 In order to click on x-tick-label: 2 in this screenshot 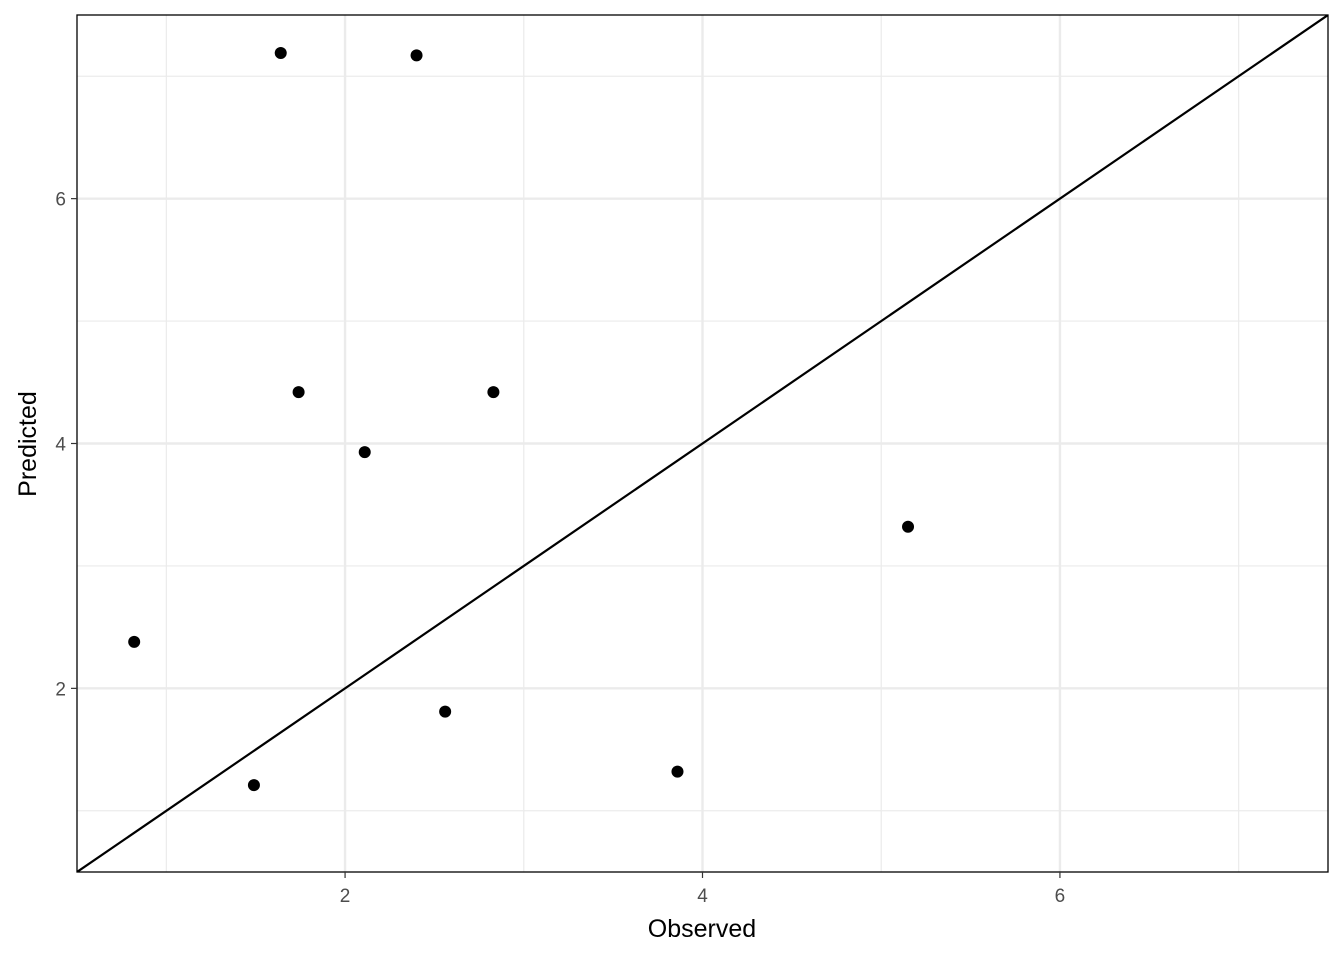, I will do `click(345, 896)`.